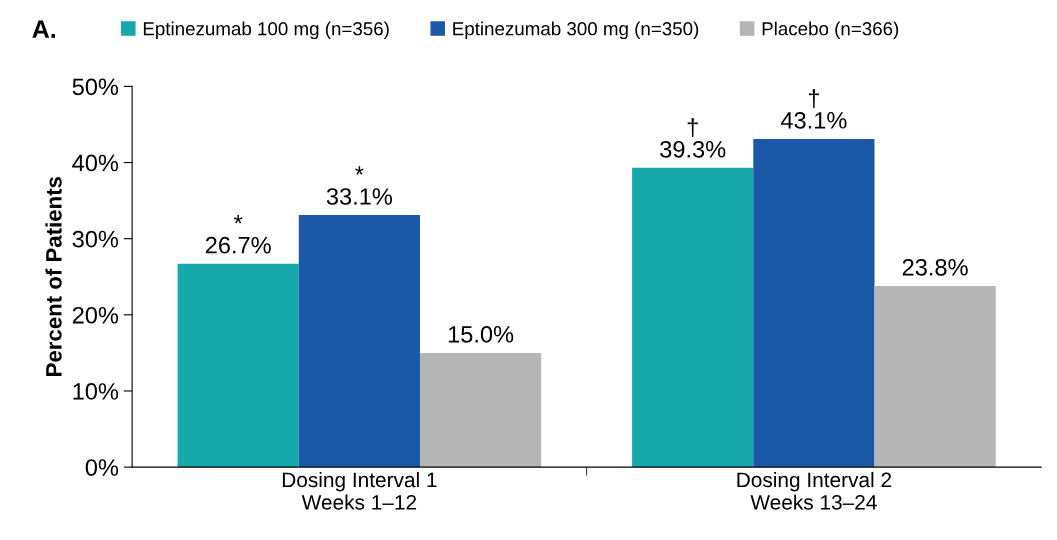 The image size is (1057, 540). I want to click on legend-label: Placebo (n=366), so click(830, 30).